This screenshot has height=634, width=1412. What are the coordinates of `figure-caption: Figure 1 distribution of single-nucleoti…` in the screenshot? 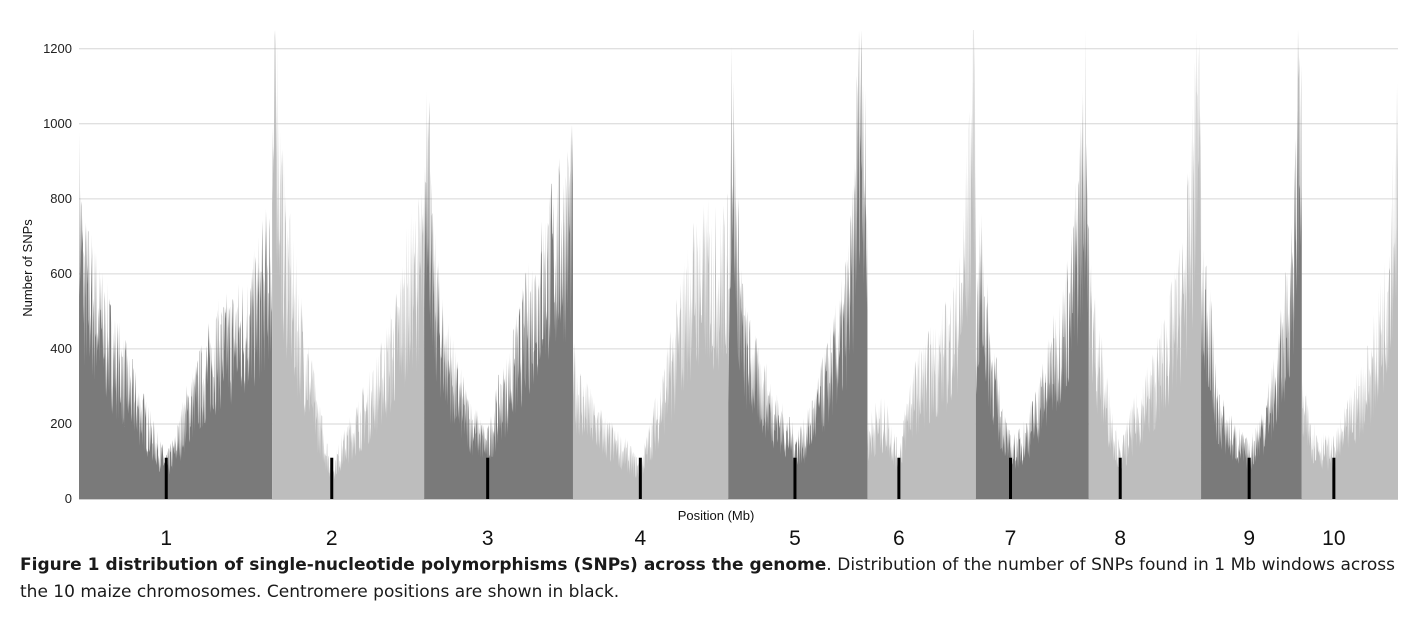 It's located at (707, 579).